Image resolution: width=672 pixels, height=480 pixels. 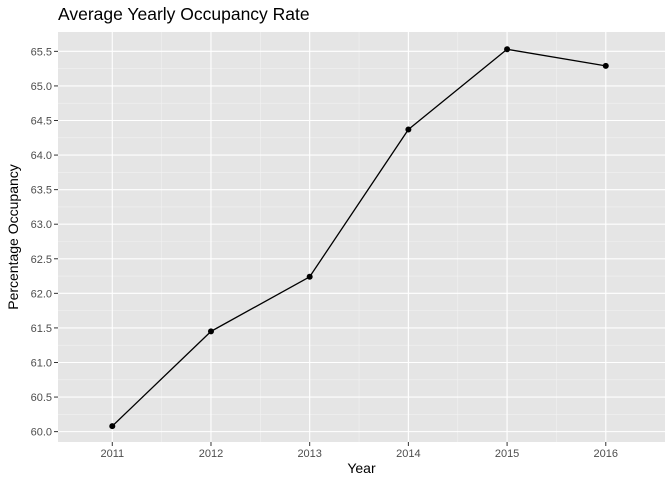 I want to click on y-tick-label: 63.5, so click(x=41, y=191).